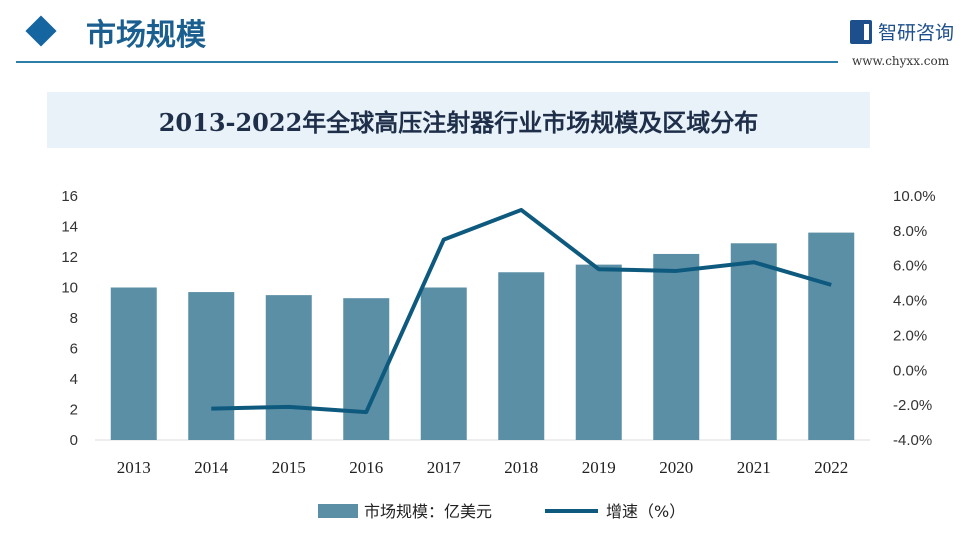  Describe the element at coordinates (910, 301) in the screenshot. I see `y-right-tick: 4.0%` at that location.